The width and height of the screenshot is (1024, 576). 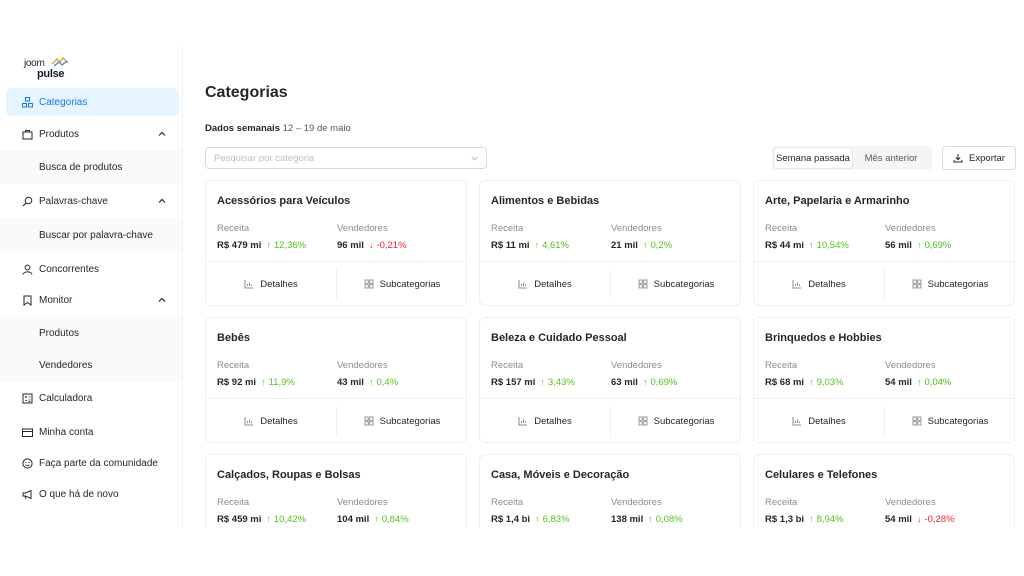 What do you see at coordinates (533, 382) in the screenshot?
I see `revenue-value-row: R$ 157 mi ↑ 3,43%` at bounding box center [533, 382].